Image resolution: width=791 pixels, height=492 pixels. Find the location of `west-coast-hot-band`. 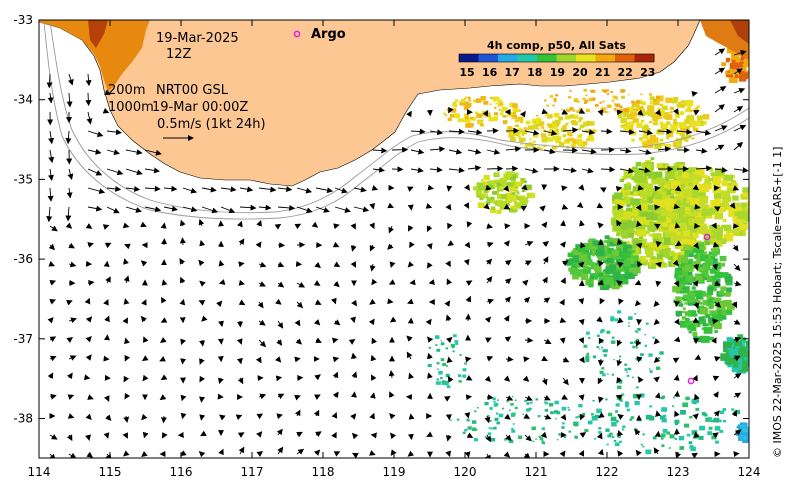

west-coast-hot-band is located at coordinates (98, 34).